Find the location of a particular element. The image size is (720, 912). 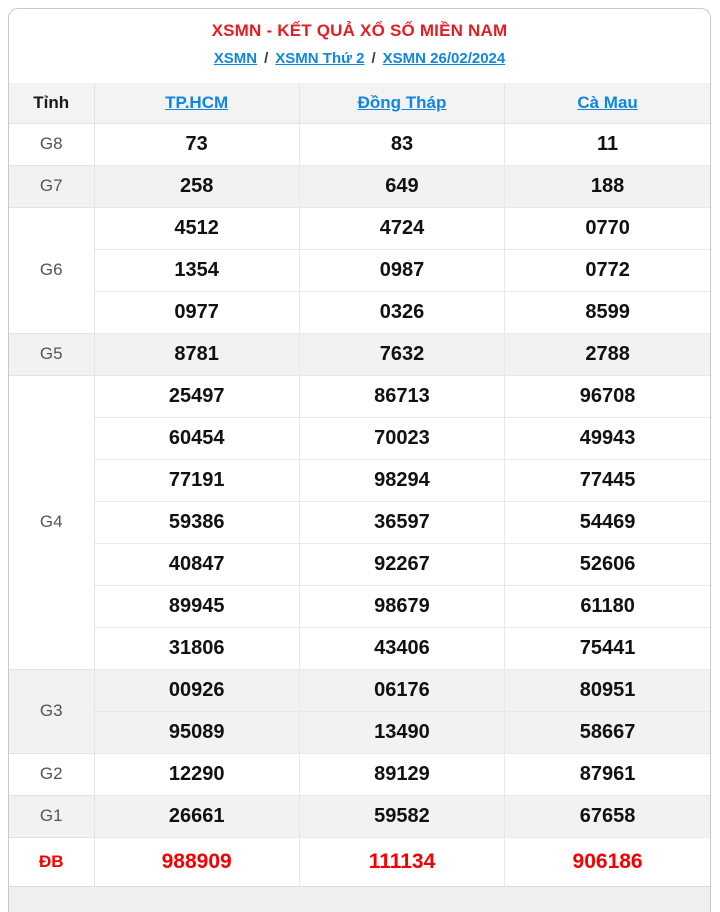

table-row: G1 26661 59582 67658 is located at coordinates (359, 816).